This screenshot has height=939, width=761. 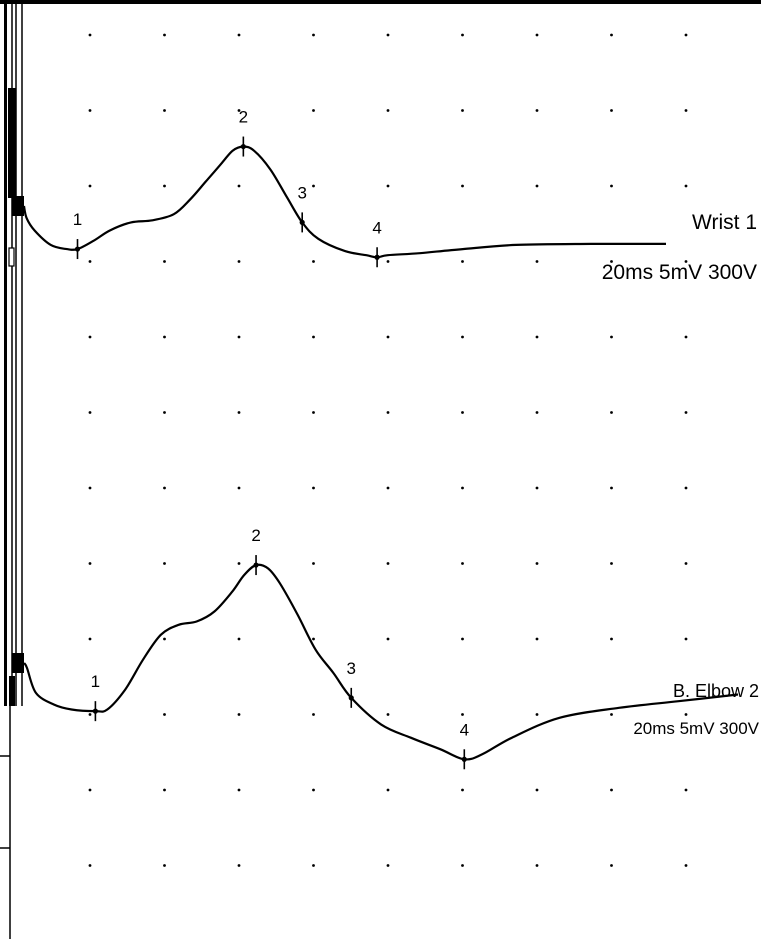 I want to click on trace-1: 1 2 3 4, so click(x=339, y=188).